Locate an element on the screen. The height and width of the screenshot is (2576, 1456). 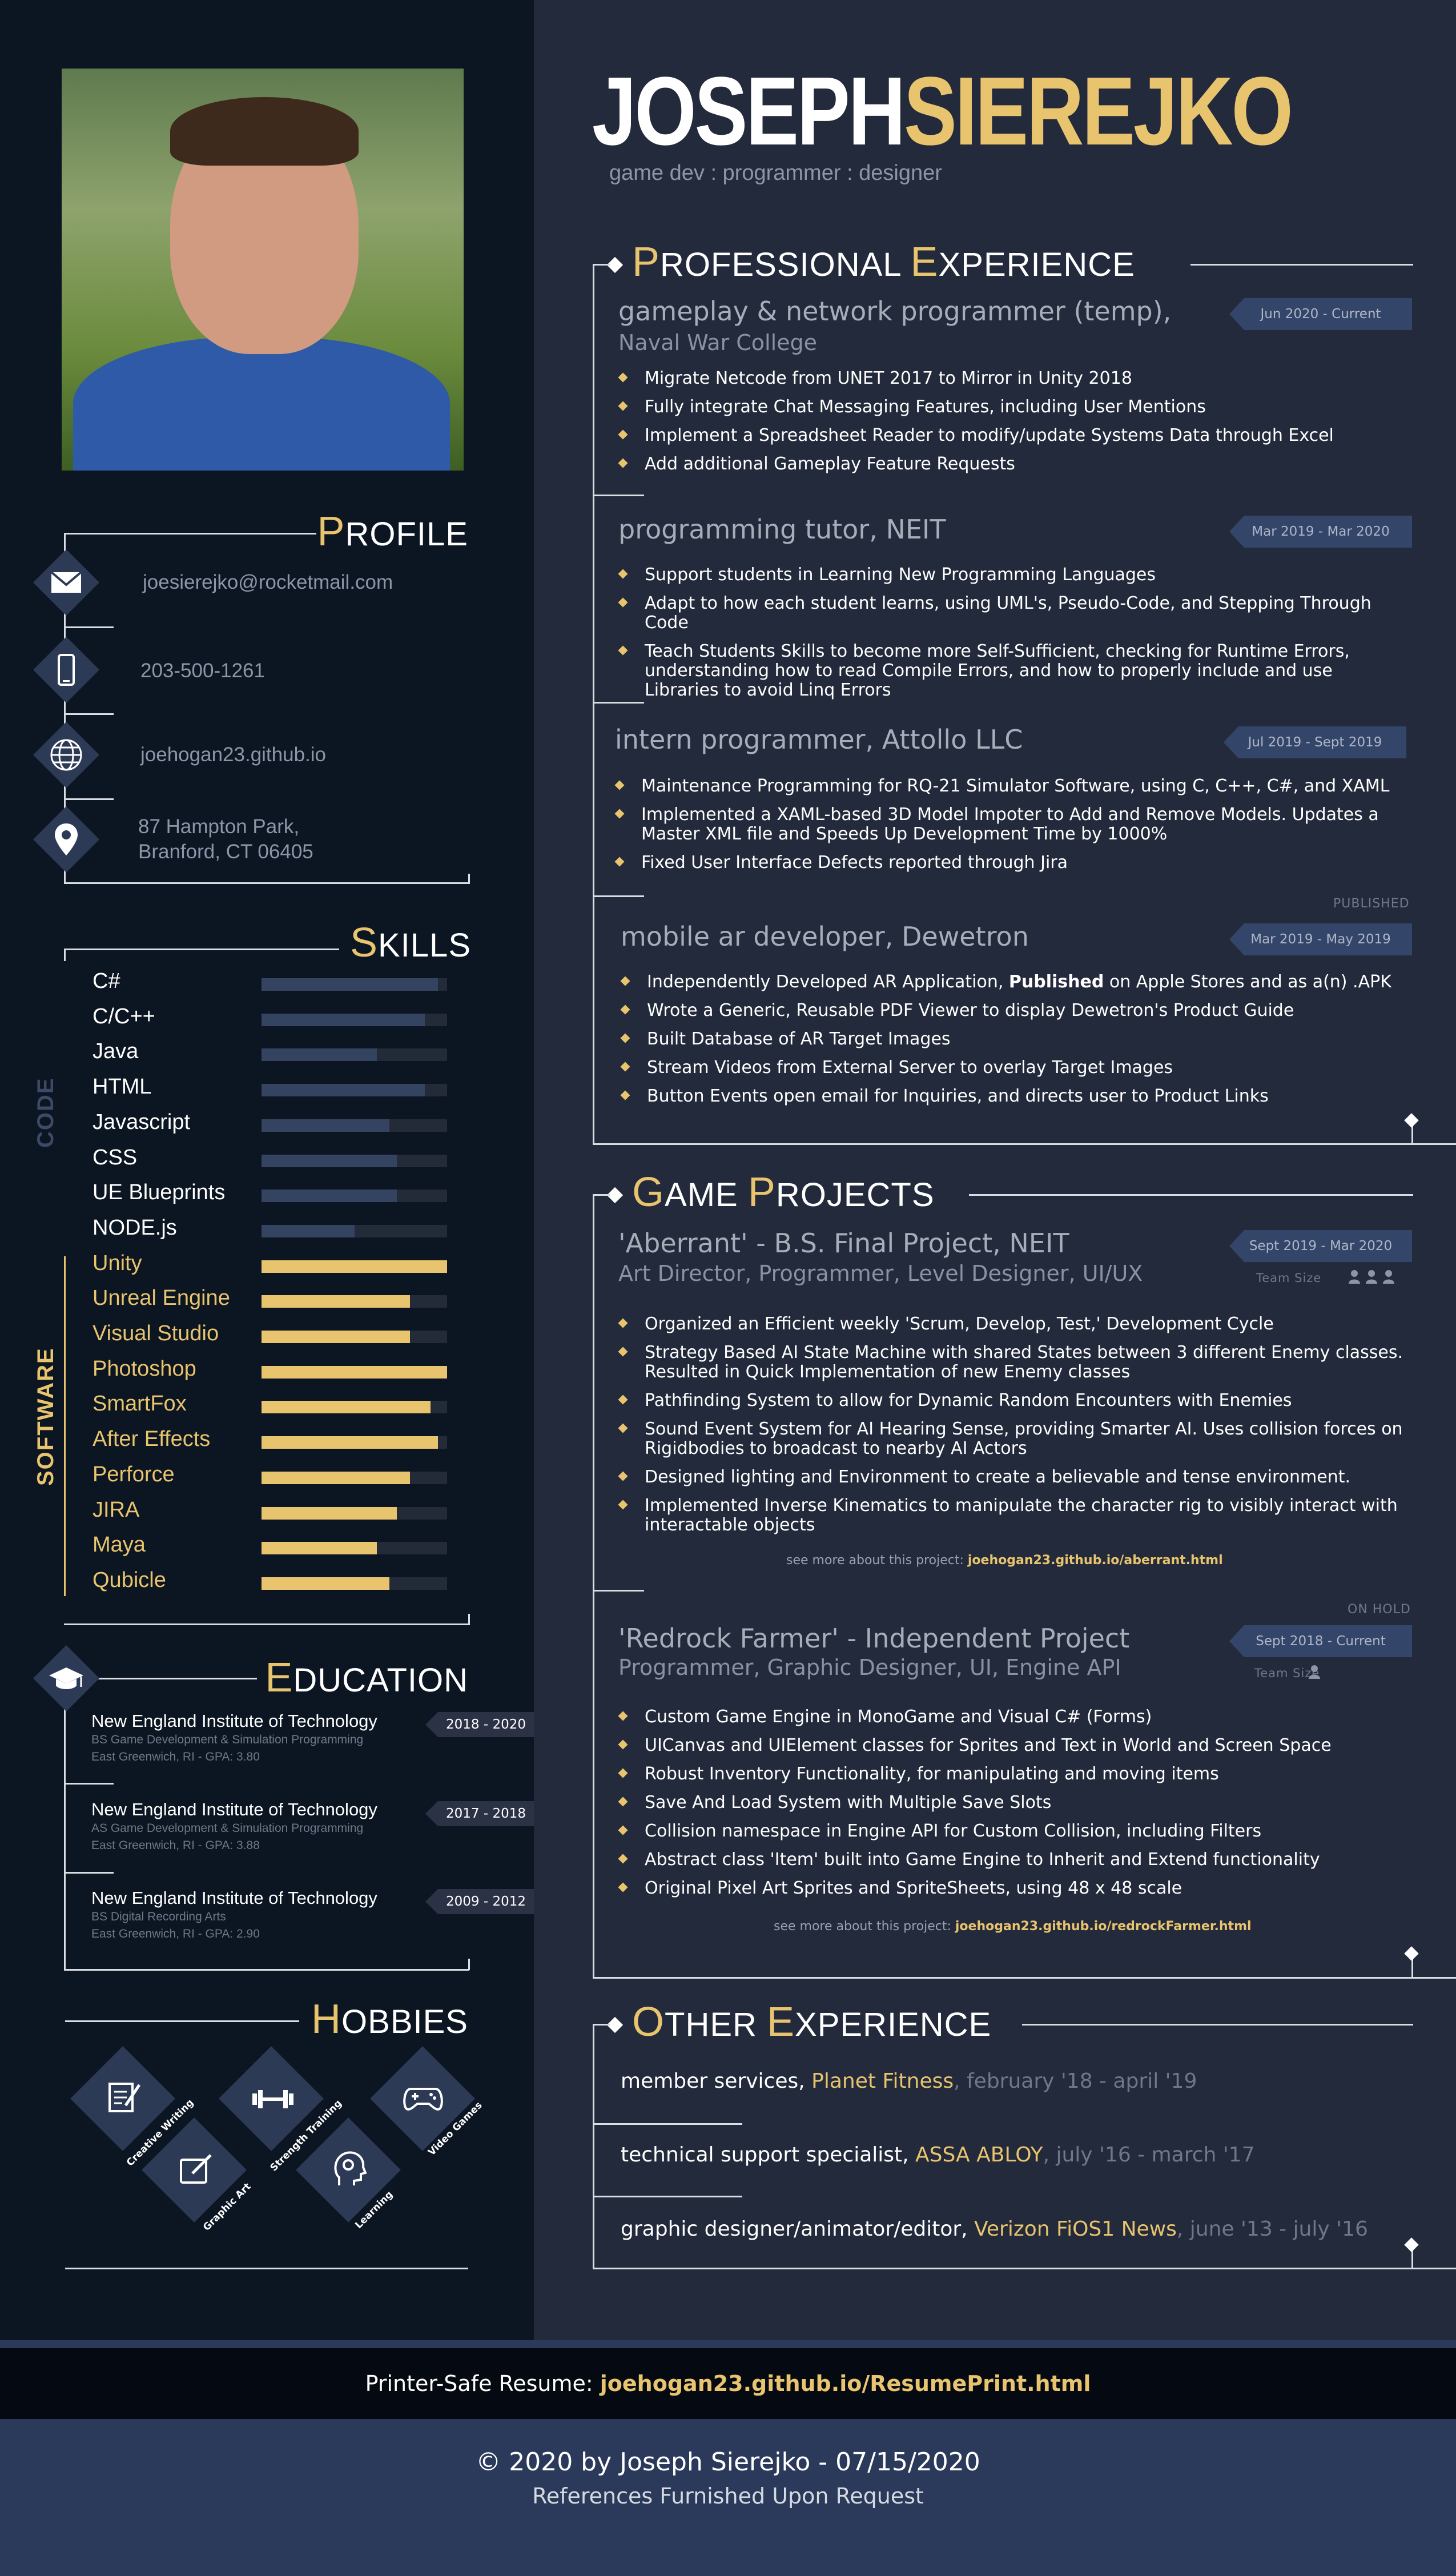
graduation-cap-icon is located at coordinates (66, 1679).